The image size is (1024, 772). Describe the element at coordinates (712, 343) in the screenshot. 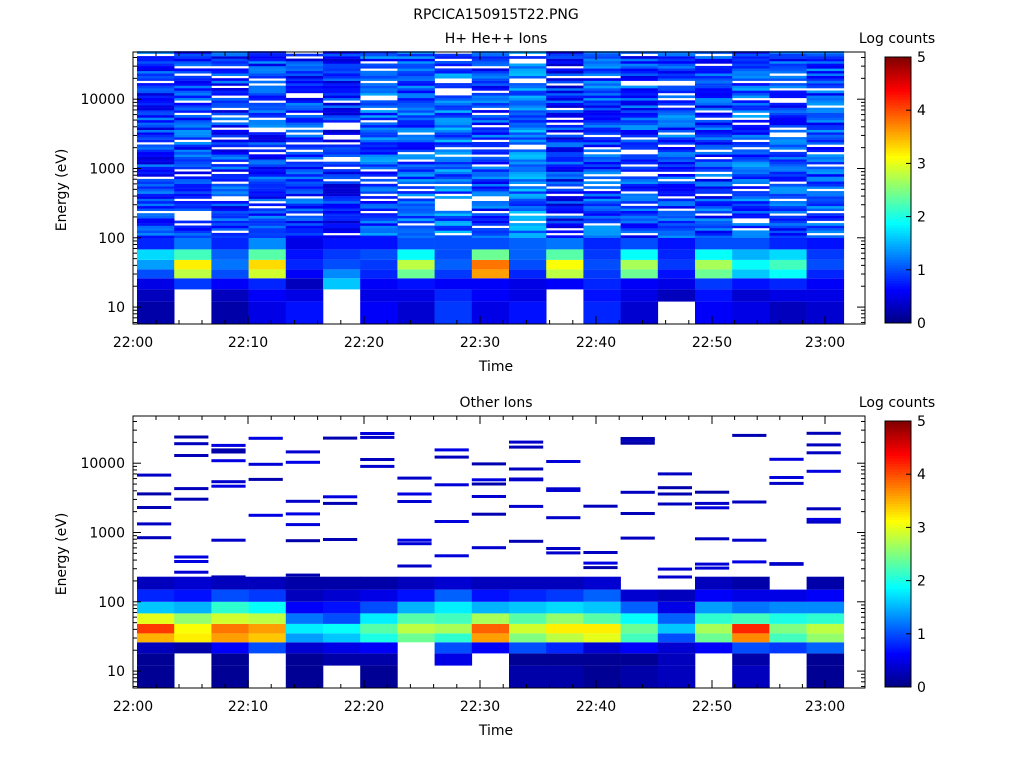

I see `x-tick-label: 22:50` at that location.